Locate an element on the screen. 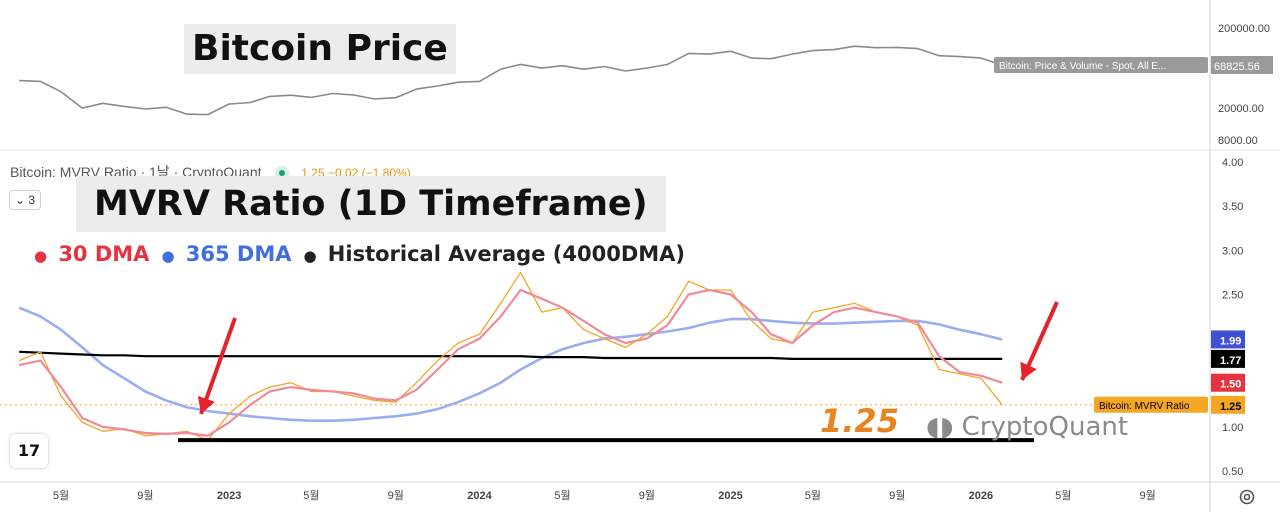 This screenshot has width=1280, height=512. last-value-2: 1.50 is located at coordinates (1230, 385).